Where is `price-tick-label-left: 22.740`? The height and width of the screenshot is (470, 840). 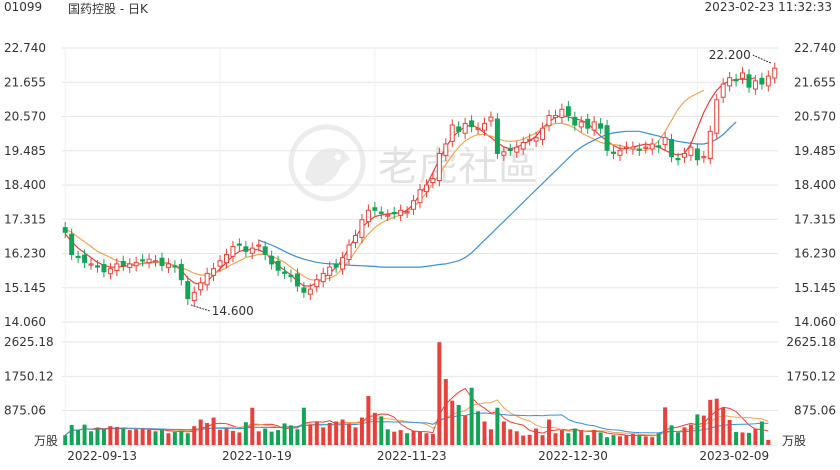
price-tick-label-left: 22.740 is located at coordinates (25, 48).